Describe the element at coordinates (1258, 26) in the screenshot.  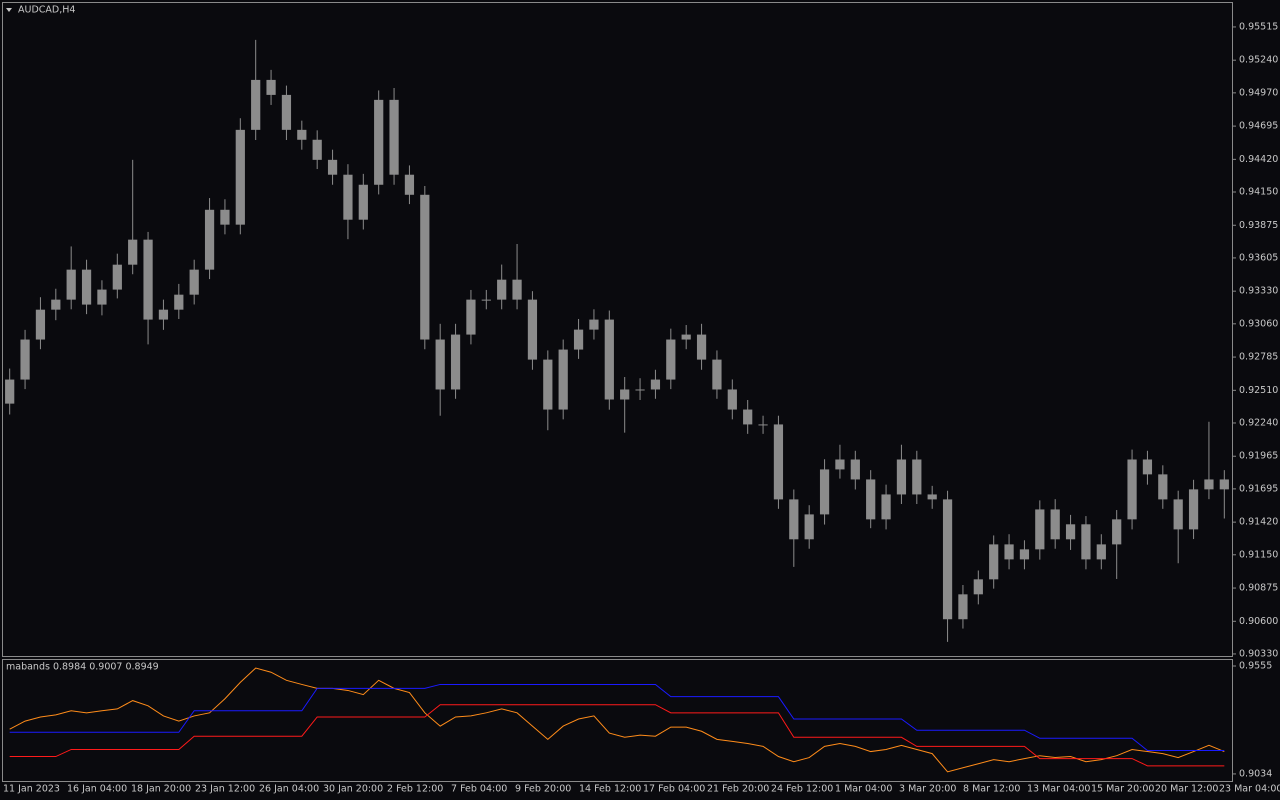
I see `y-tick-label: 0.95515` at that location.